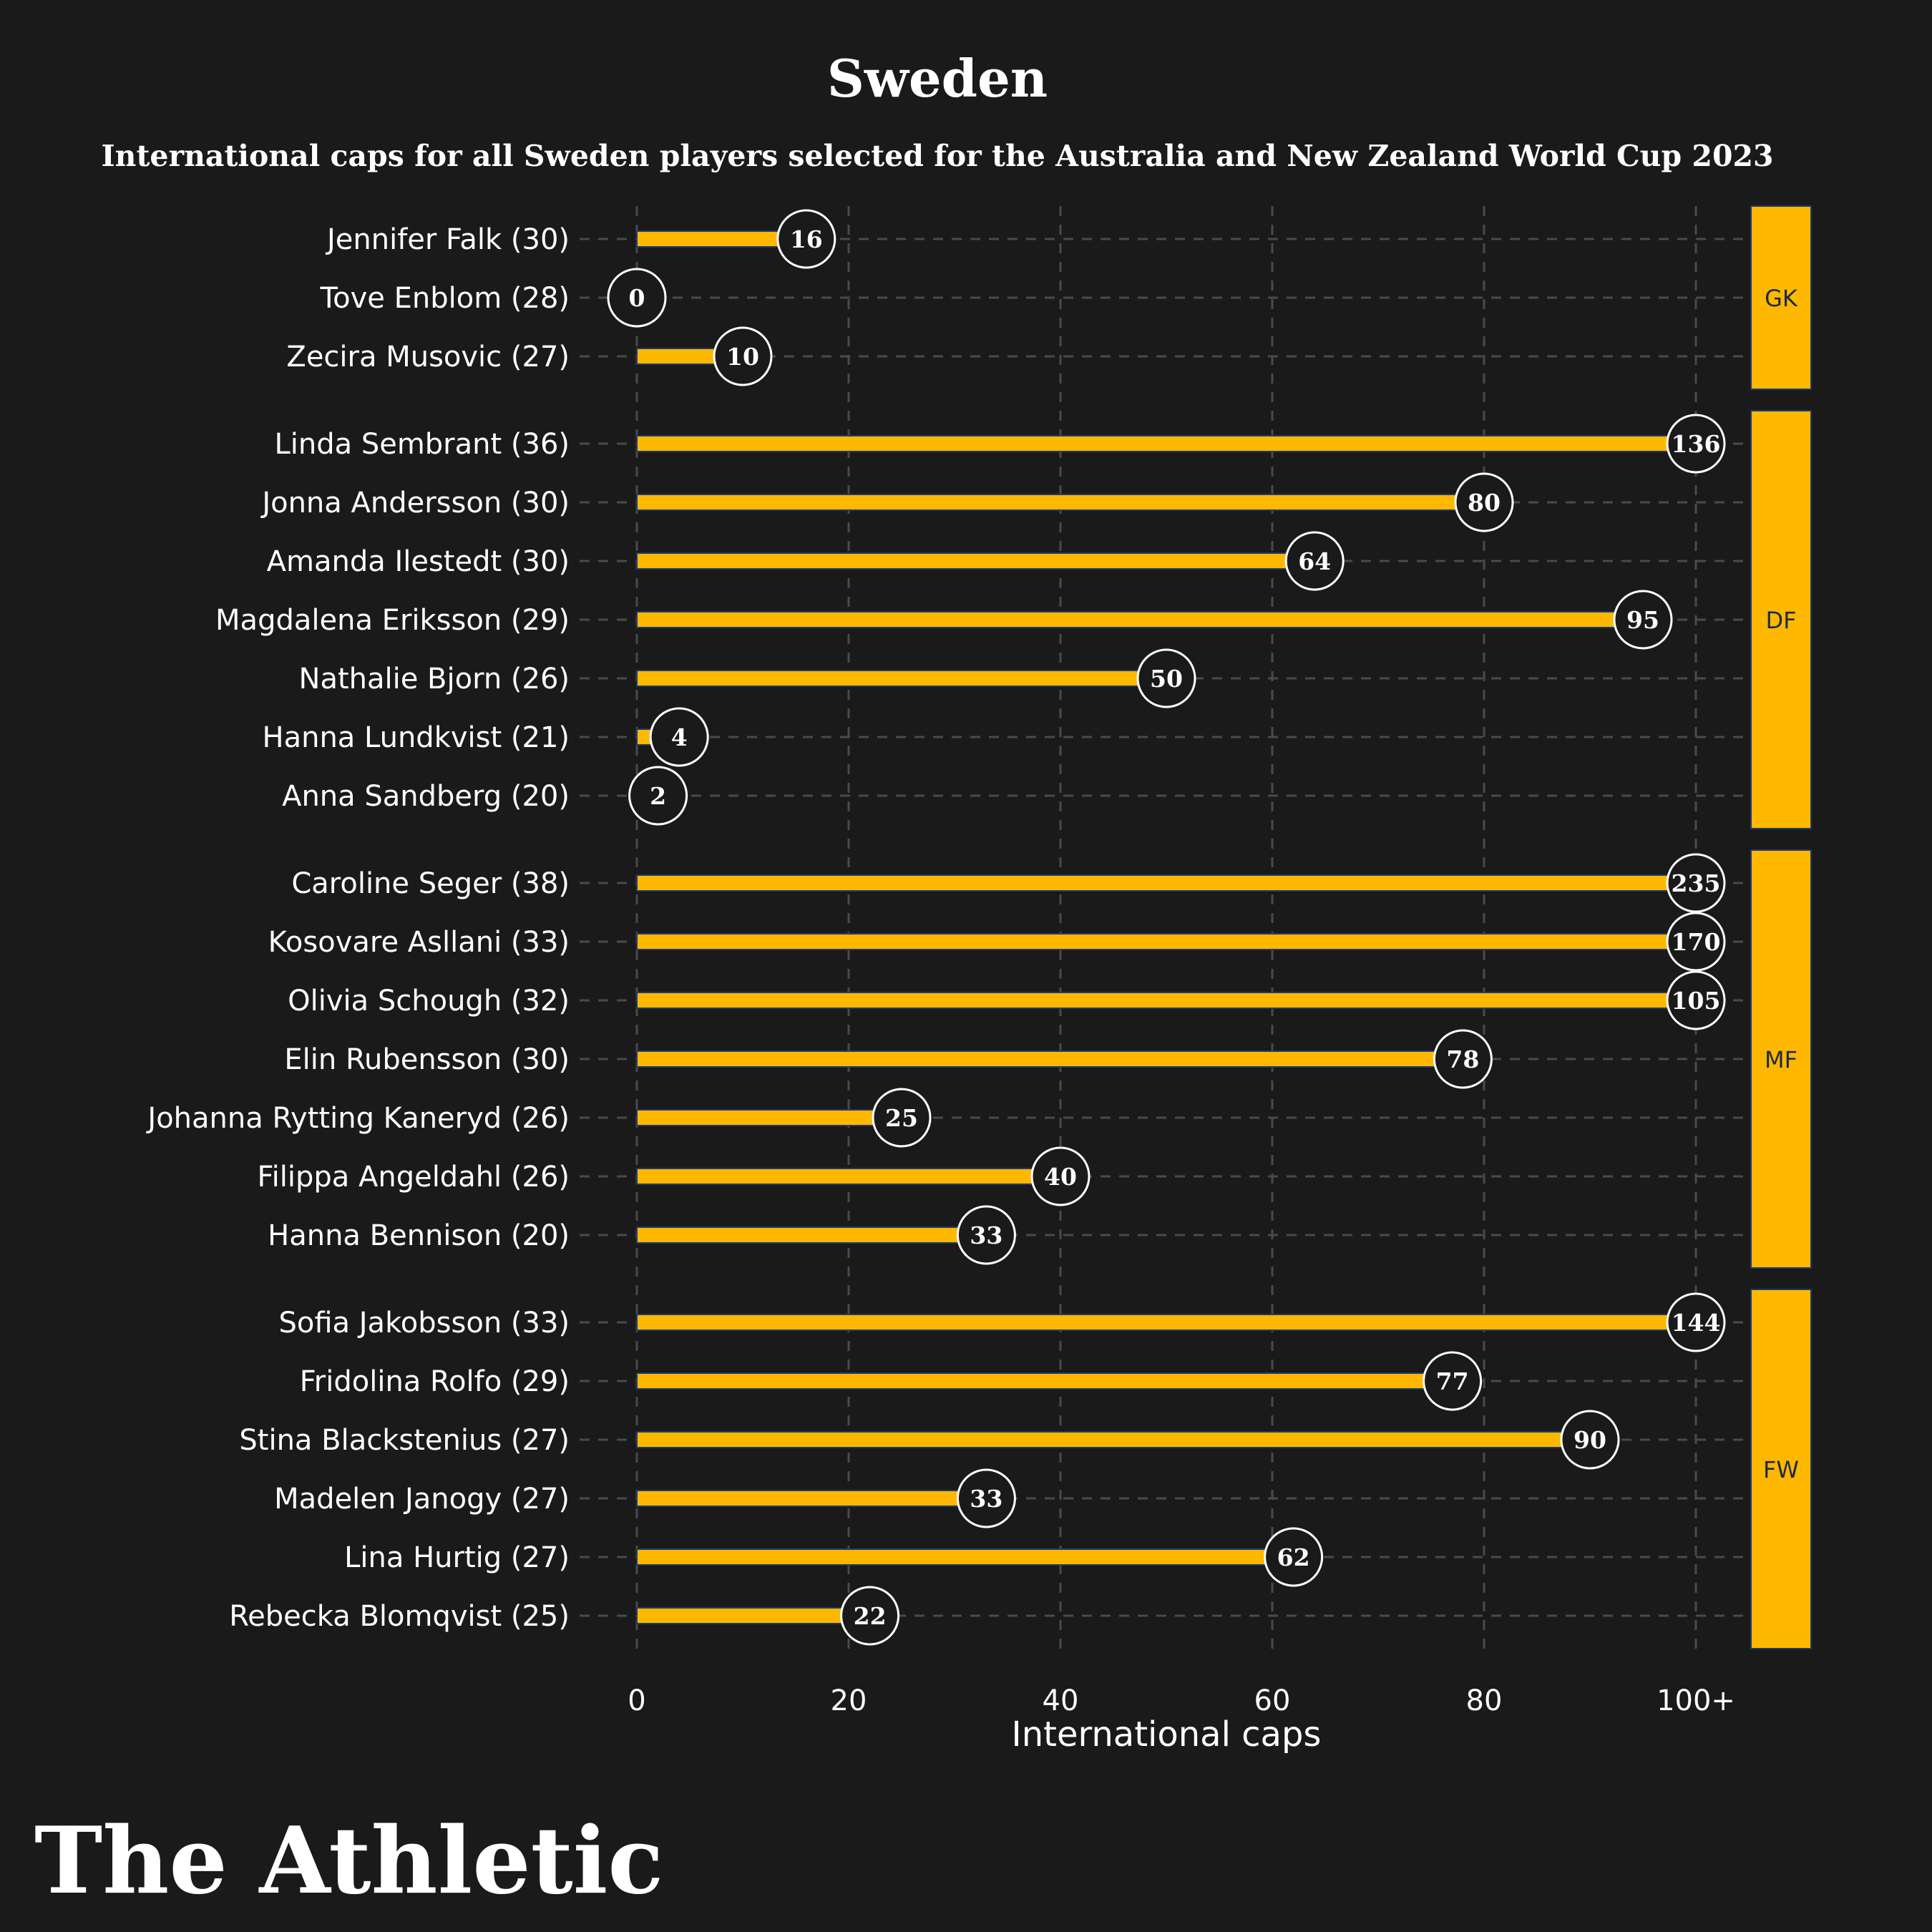 This screenshot has width=1932, height=1932. What do you see at coordinates (430, 883) in the screenshot?
I see `player-label: Caroline Seger (38)` at bounding box center [430, 883].